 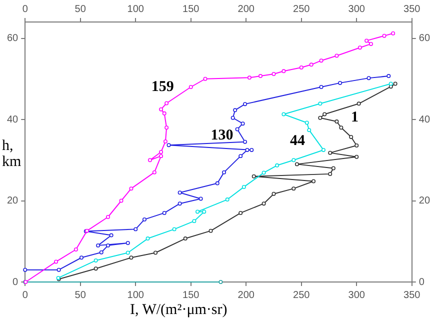 What do you see at coordinates (412, 9) in the screenshot?
I see `x-tick-label: 350` at bounding box center [412, 9].